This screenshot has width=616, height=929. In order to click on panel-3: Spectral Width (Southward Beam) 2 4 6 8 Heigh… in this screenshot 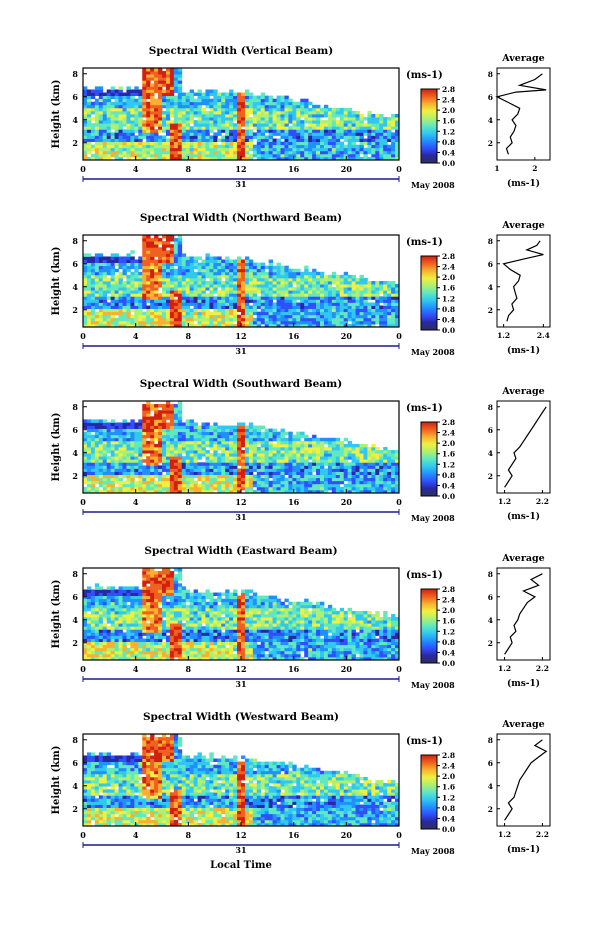, I will do `click(301, 450)`.